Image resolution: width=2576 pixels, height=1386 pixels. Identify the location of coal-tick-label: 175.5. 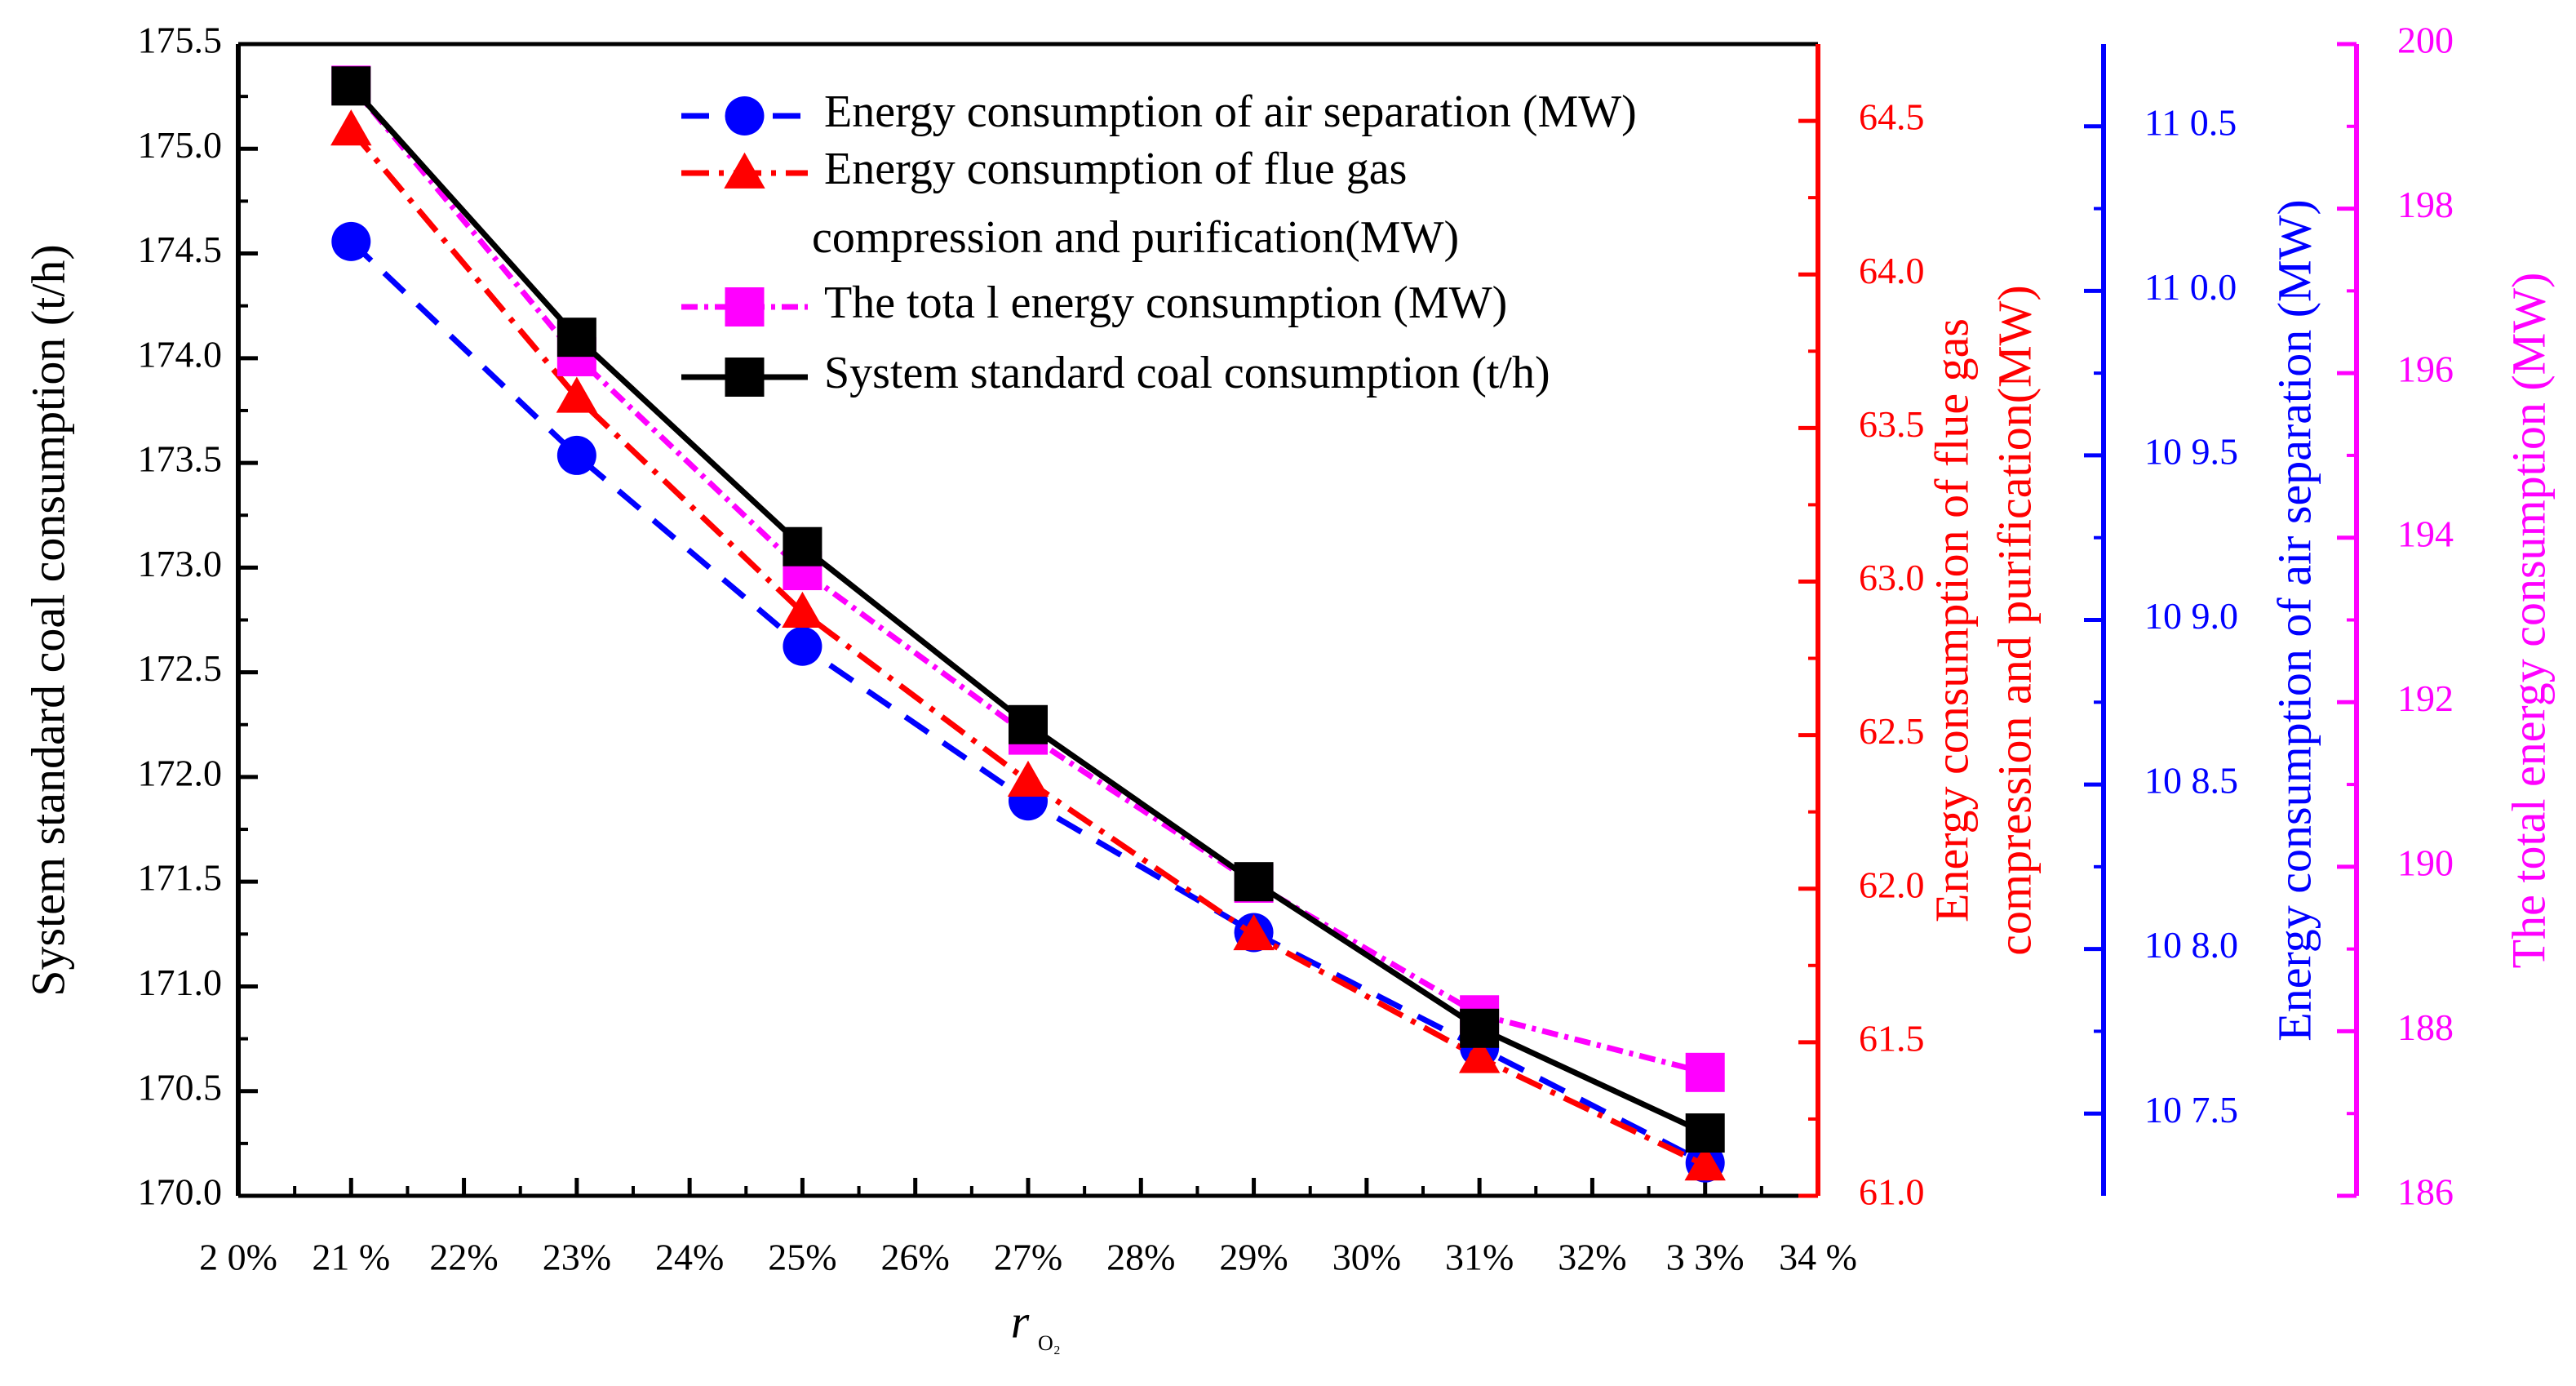
(180, 40).